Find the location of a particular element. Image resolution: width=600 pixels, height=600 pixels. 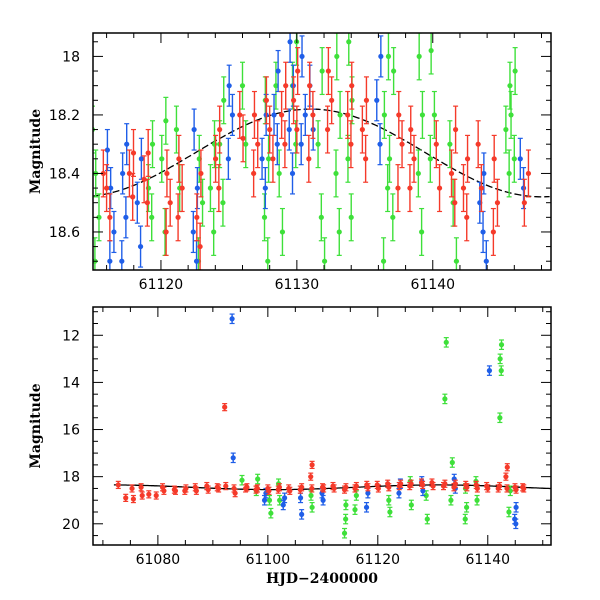

y-tick-label: 16 is located at coordinates (71, 431).